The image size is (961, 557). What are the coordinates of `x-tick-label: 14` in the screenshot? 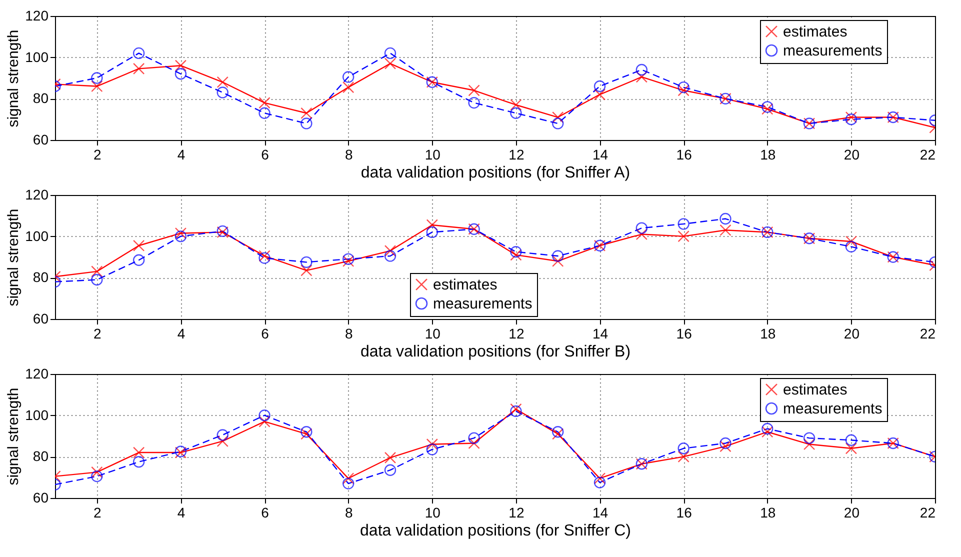 It's located at (600, 334).